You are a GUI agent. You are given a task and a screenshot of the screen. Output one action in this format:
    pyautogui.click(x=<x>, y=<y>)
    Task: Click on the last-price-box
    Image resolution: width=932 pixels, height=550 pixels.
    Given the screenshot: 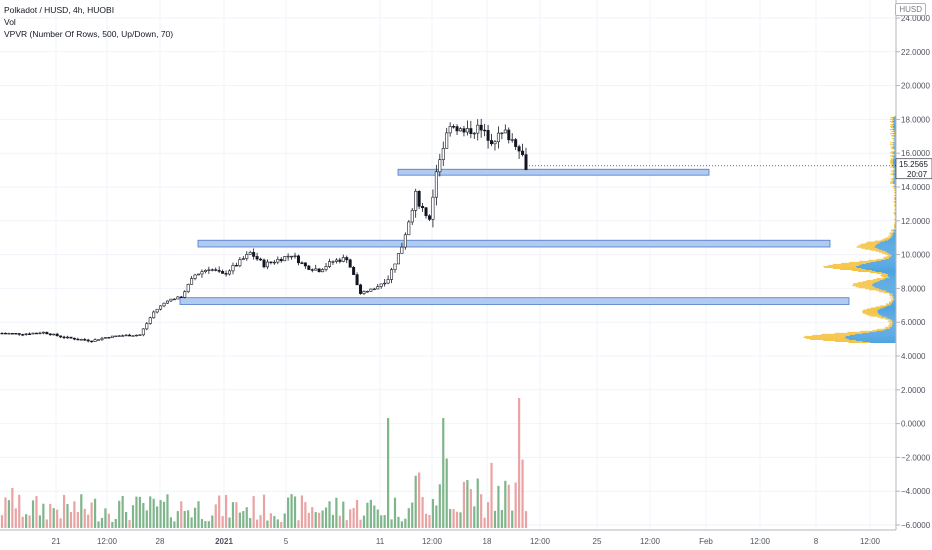 What is the action you would take?
    pyautogui.click(x=913, y=169)
    